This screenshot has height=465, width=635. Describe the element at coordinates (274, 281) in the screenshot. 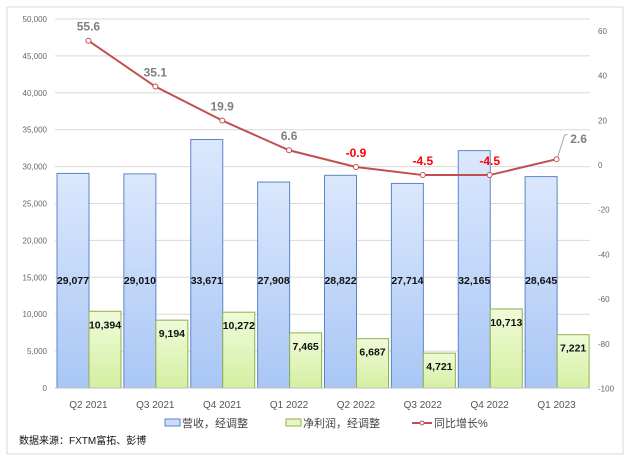

I see `revenue-data-label: 27,908` at that location.